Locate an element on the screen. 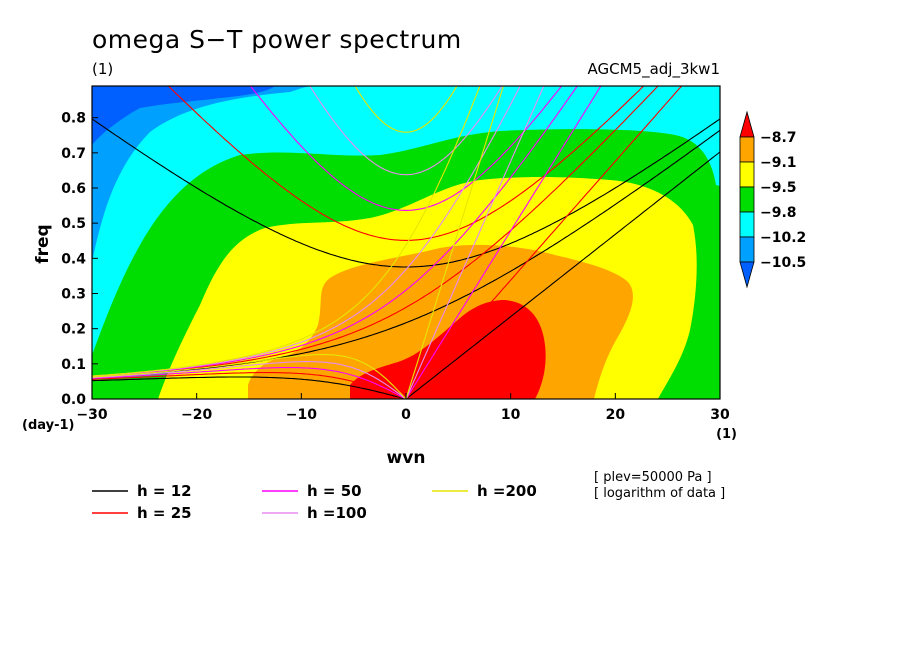 The width and height of the screenshot is (904, 658). curve-kelvin-h25 is located at coordinates (544, 242).